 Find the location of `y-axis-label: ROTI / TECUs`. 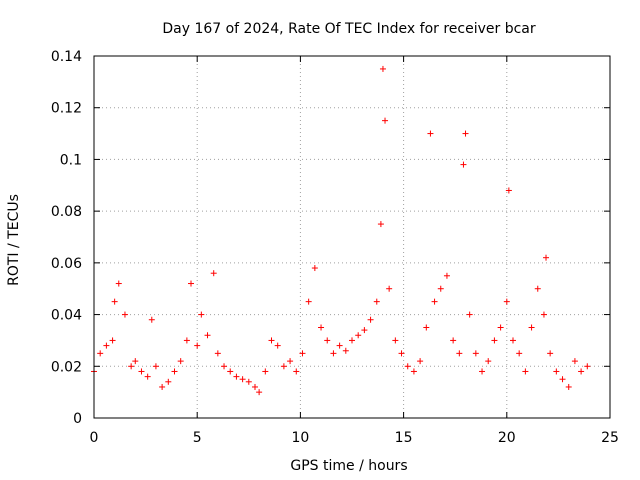

y-axis-label: ROTI / TECUs is located at coordinates (14, 240).